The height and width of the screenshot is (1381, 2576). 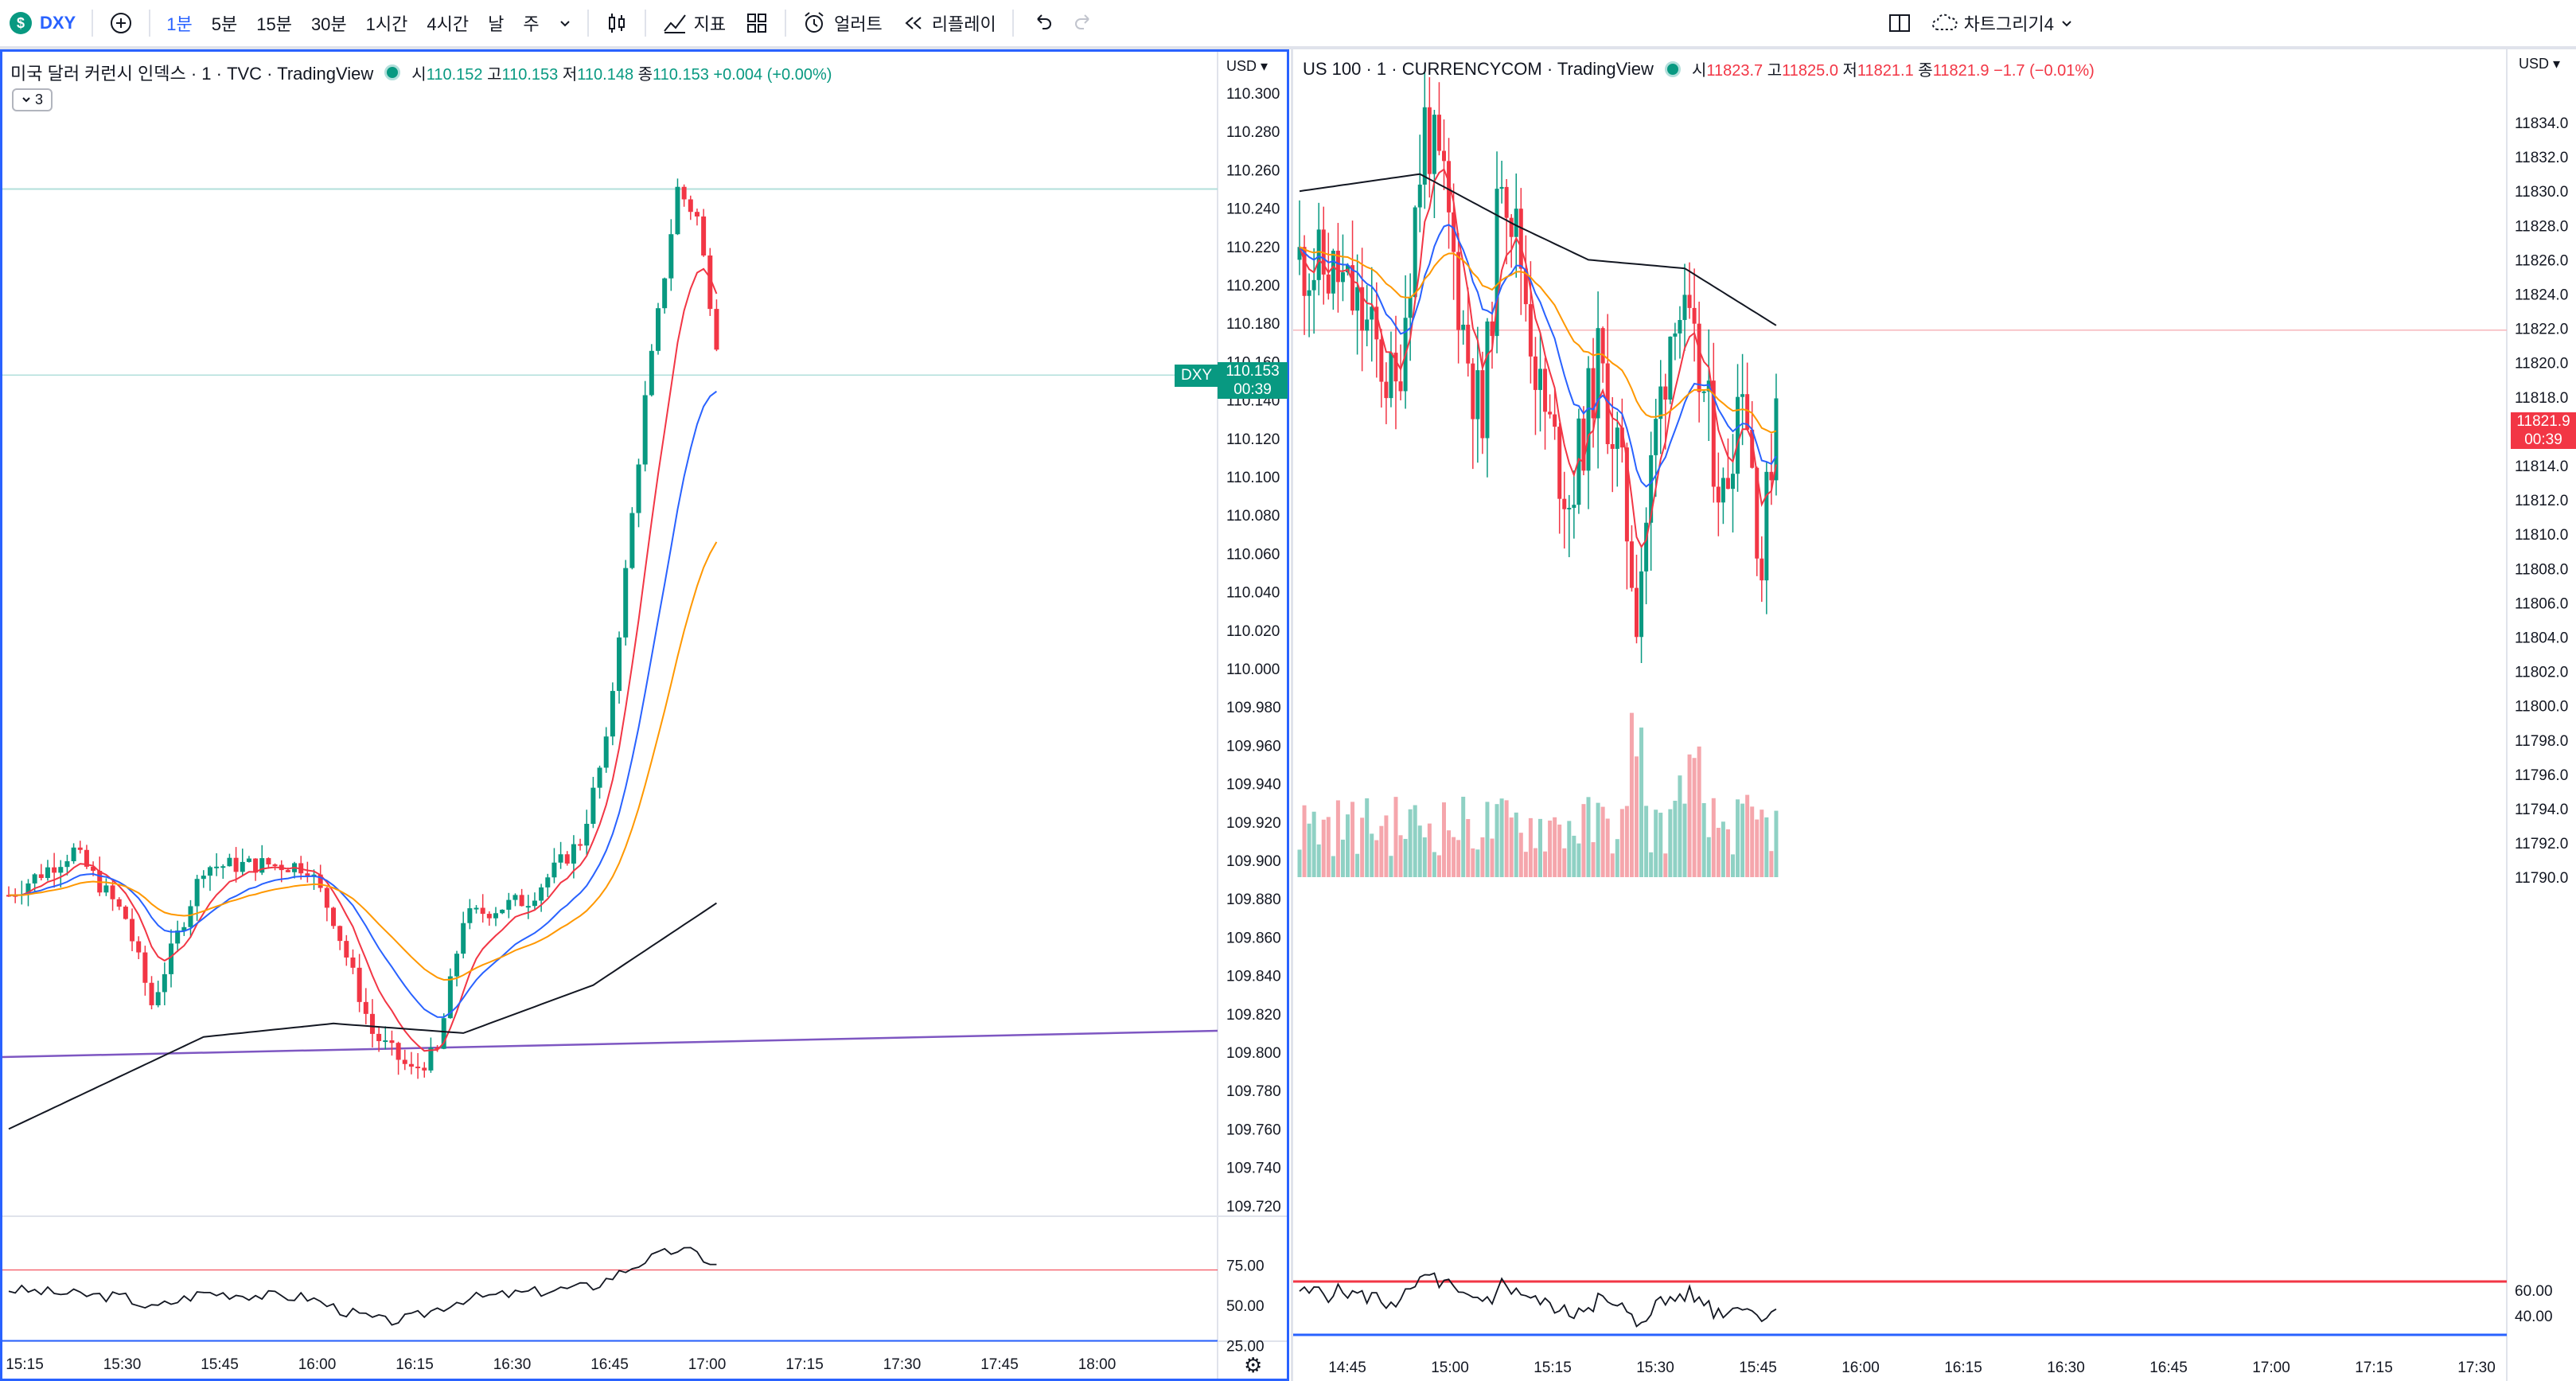 What do you see at coordinates (1252, 390) in the screenshot?
I see `left-countdown: 00:39` at bounding box center [1252, 390].